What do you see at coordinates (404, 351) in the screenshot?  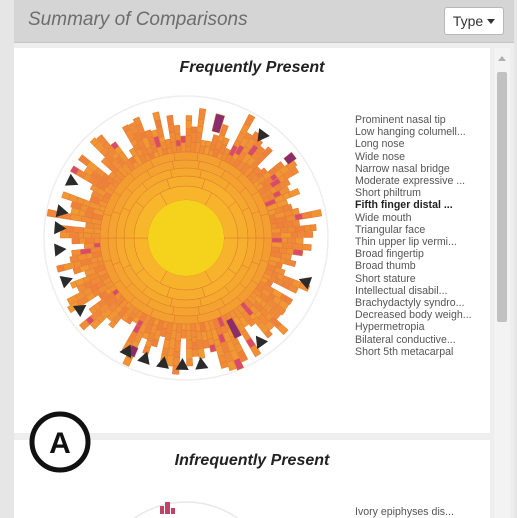 I see `legend-item: Short 5th metacarpal` at bounding box center [404, 351].